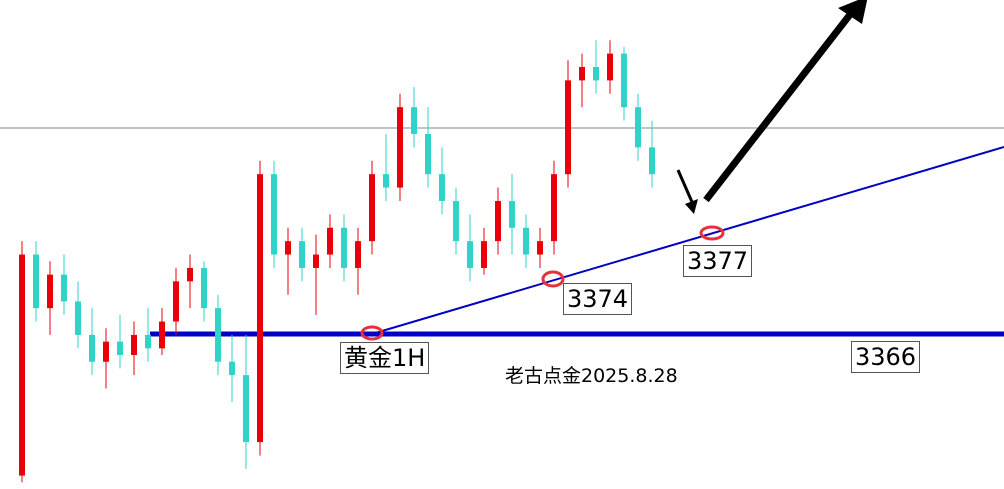 The width and height of the screenshot is (1004, 489). What do you see at coordinates (598, 299) in the screenshot?
I see `level-label: 3374` at bounding box center [598, 299].